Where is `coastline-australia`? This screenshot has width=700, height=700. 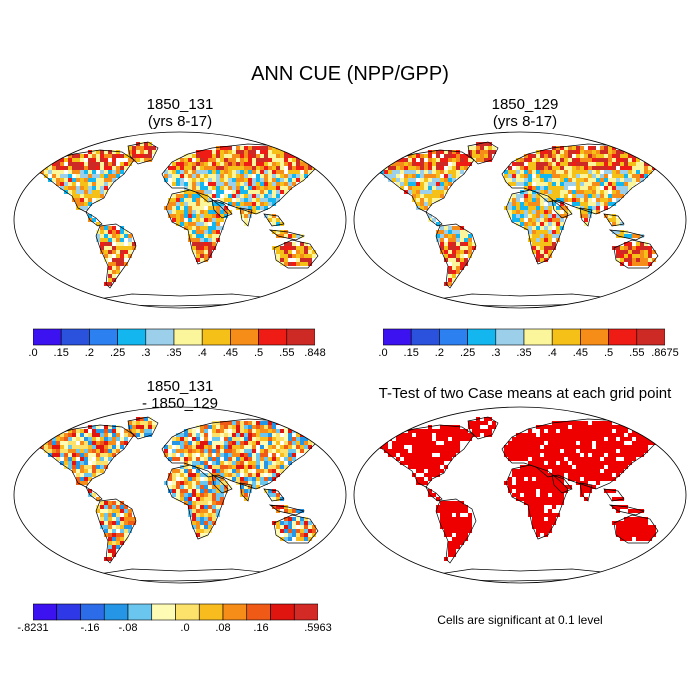
coastline-australia is located at coordinates (296, 254).